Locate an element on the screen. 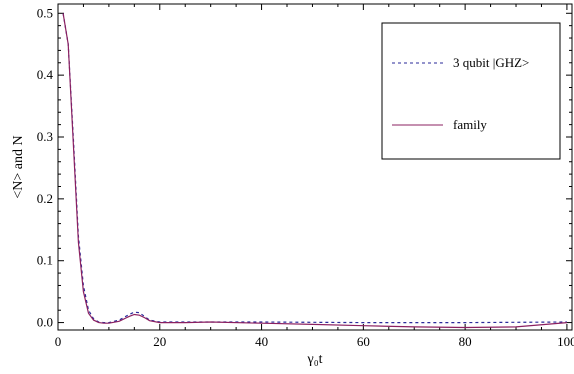 Image resolution: width=574 pixels, height=374 pixels. x-tick-label-4: 80 is located at coordinates (465, 341).